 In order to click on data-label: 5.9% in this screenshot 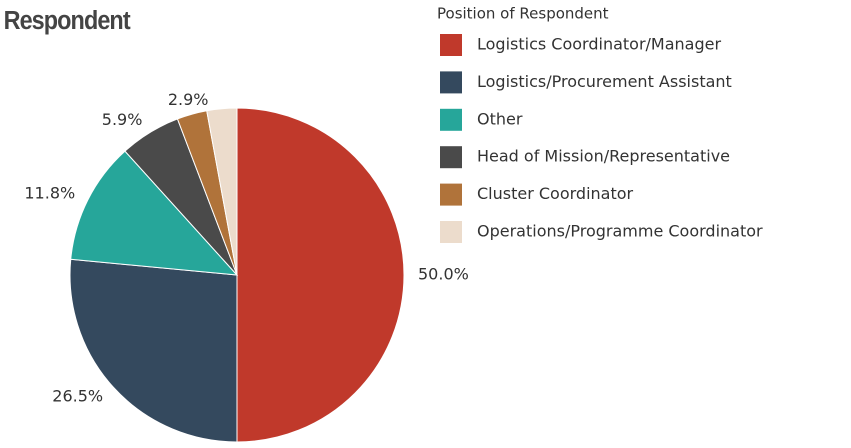, I will do `click(122, 119)`.